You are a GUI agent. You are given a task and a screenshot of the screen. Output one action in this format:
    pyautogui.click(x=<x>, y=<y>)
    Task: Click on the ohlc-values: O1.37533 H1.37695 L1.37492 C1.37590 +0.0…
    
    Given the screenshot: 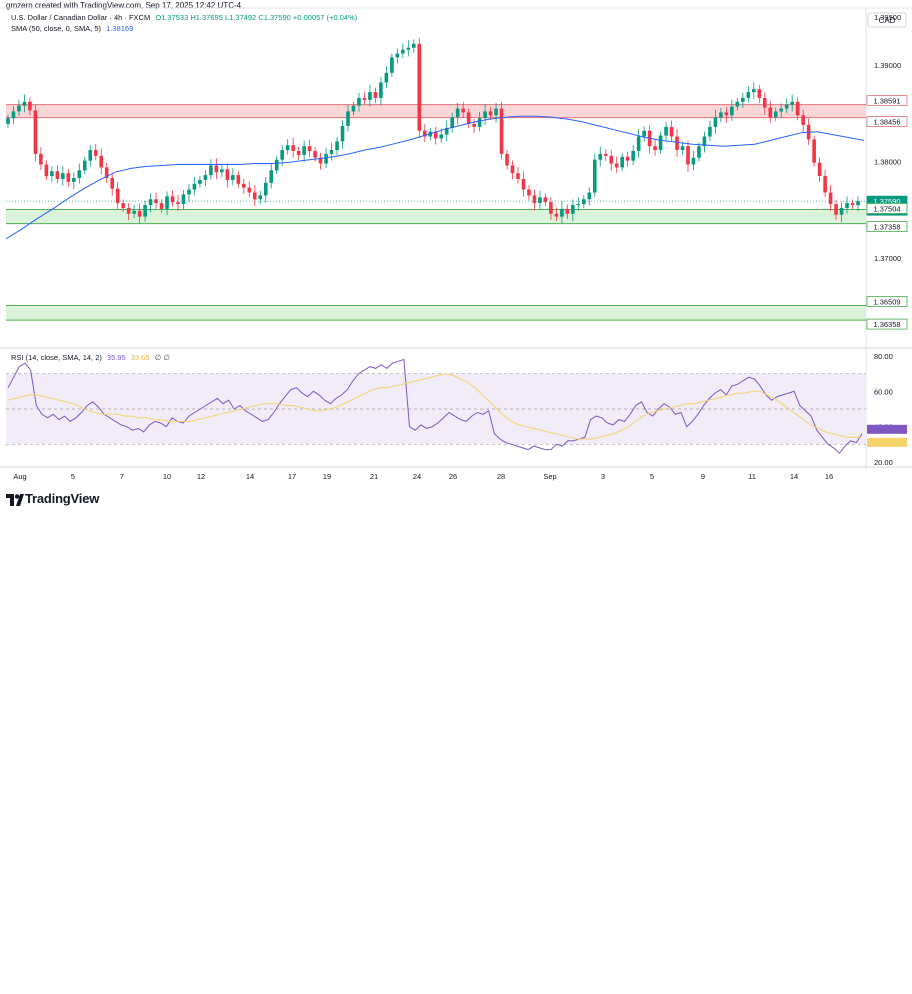 What is the action you would take?
    pyautogui.click(x=256, y=17)
    